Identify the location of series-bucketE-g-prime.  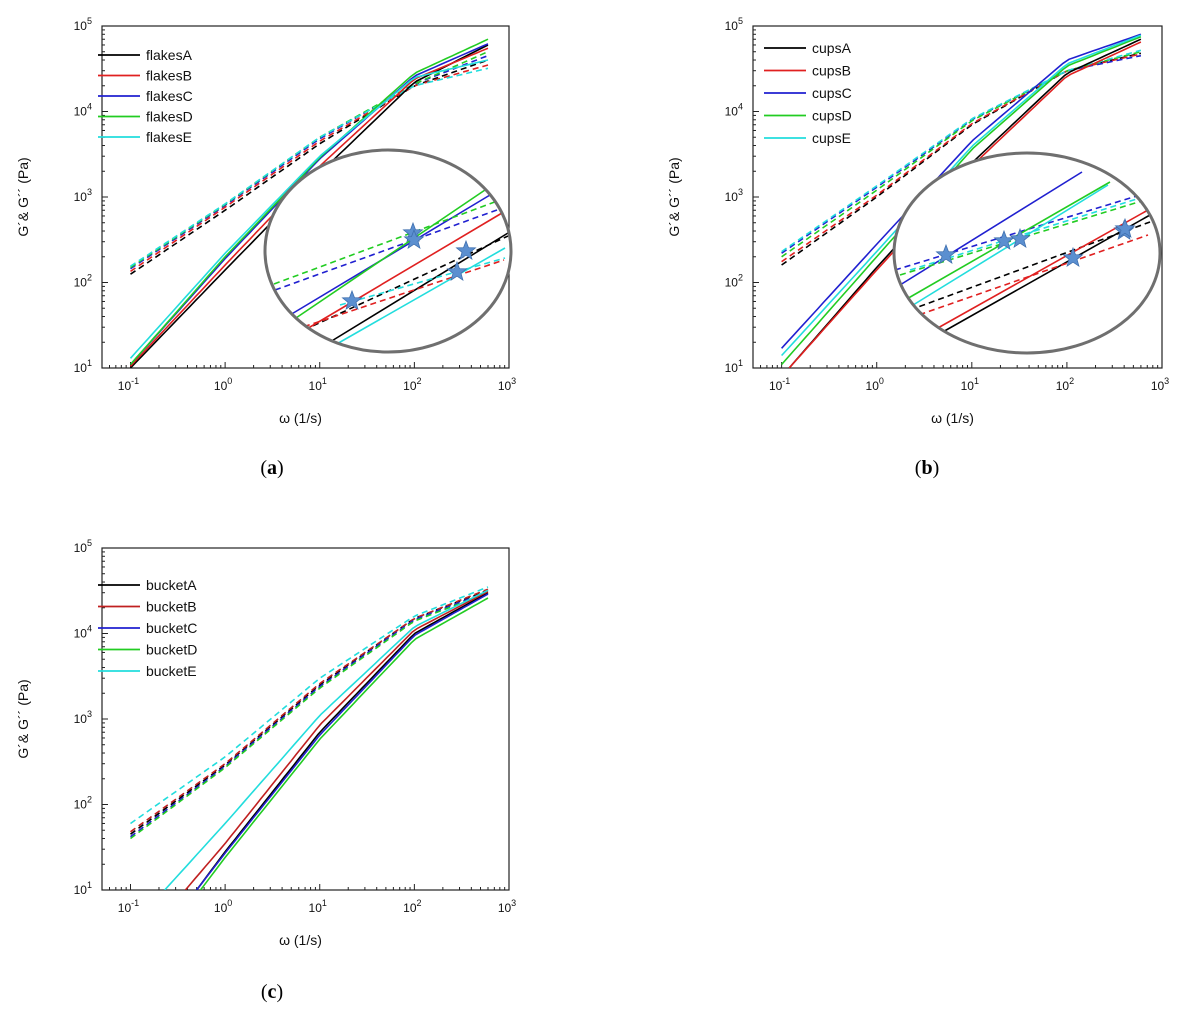
(326, 739).